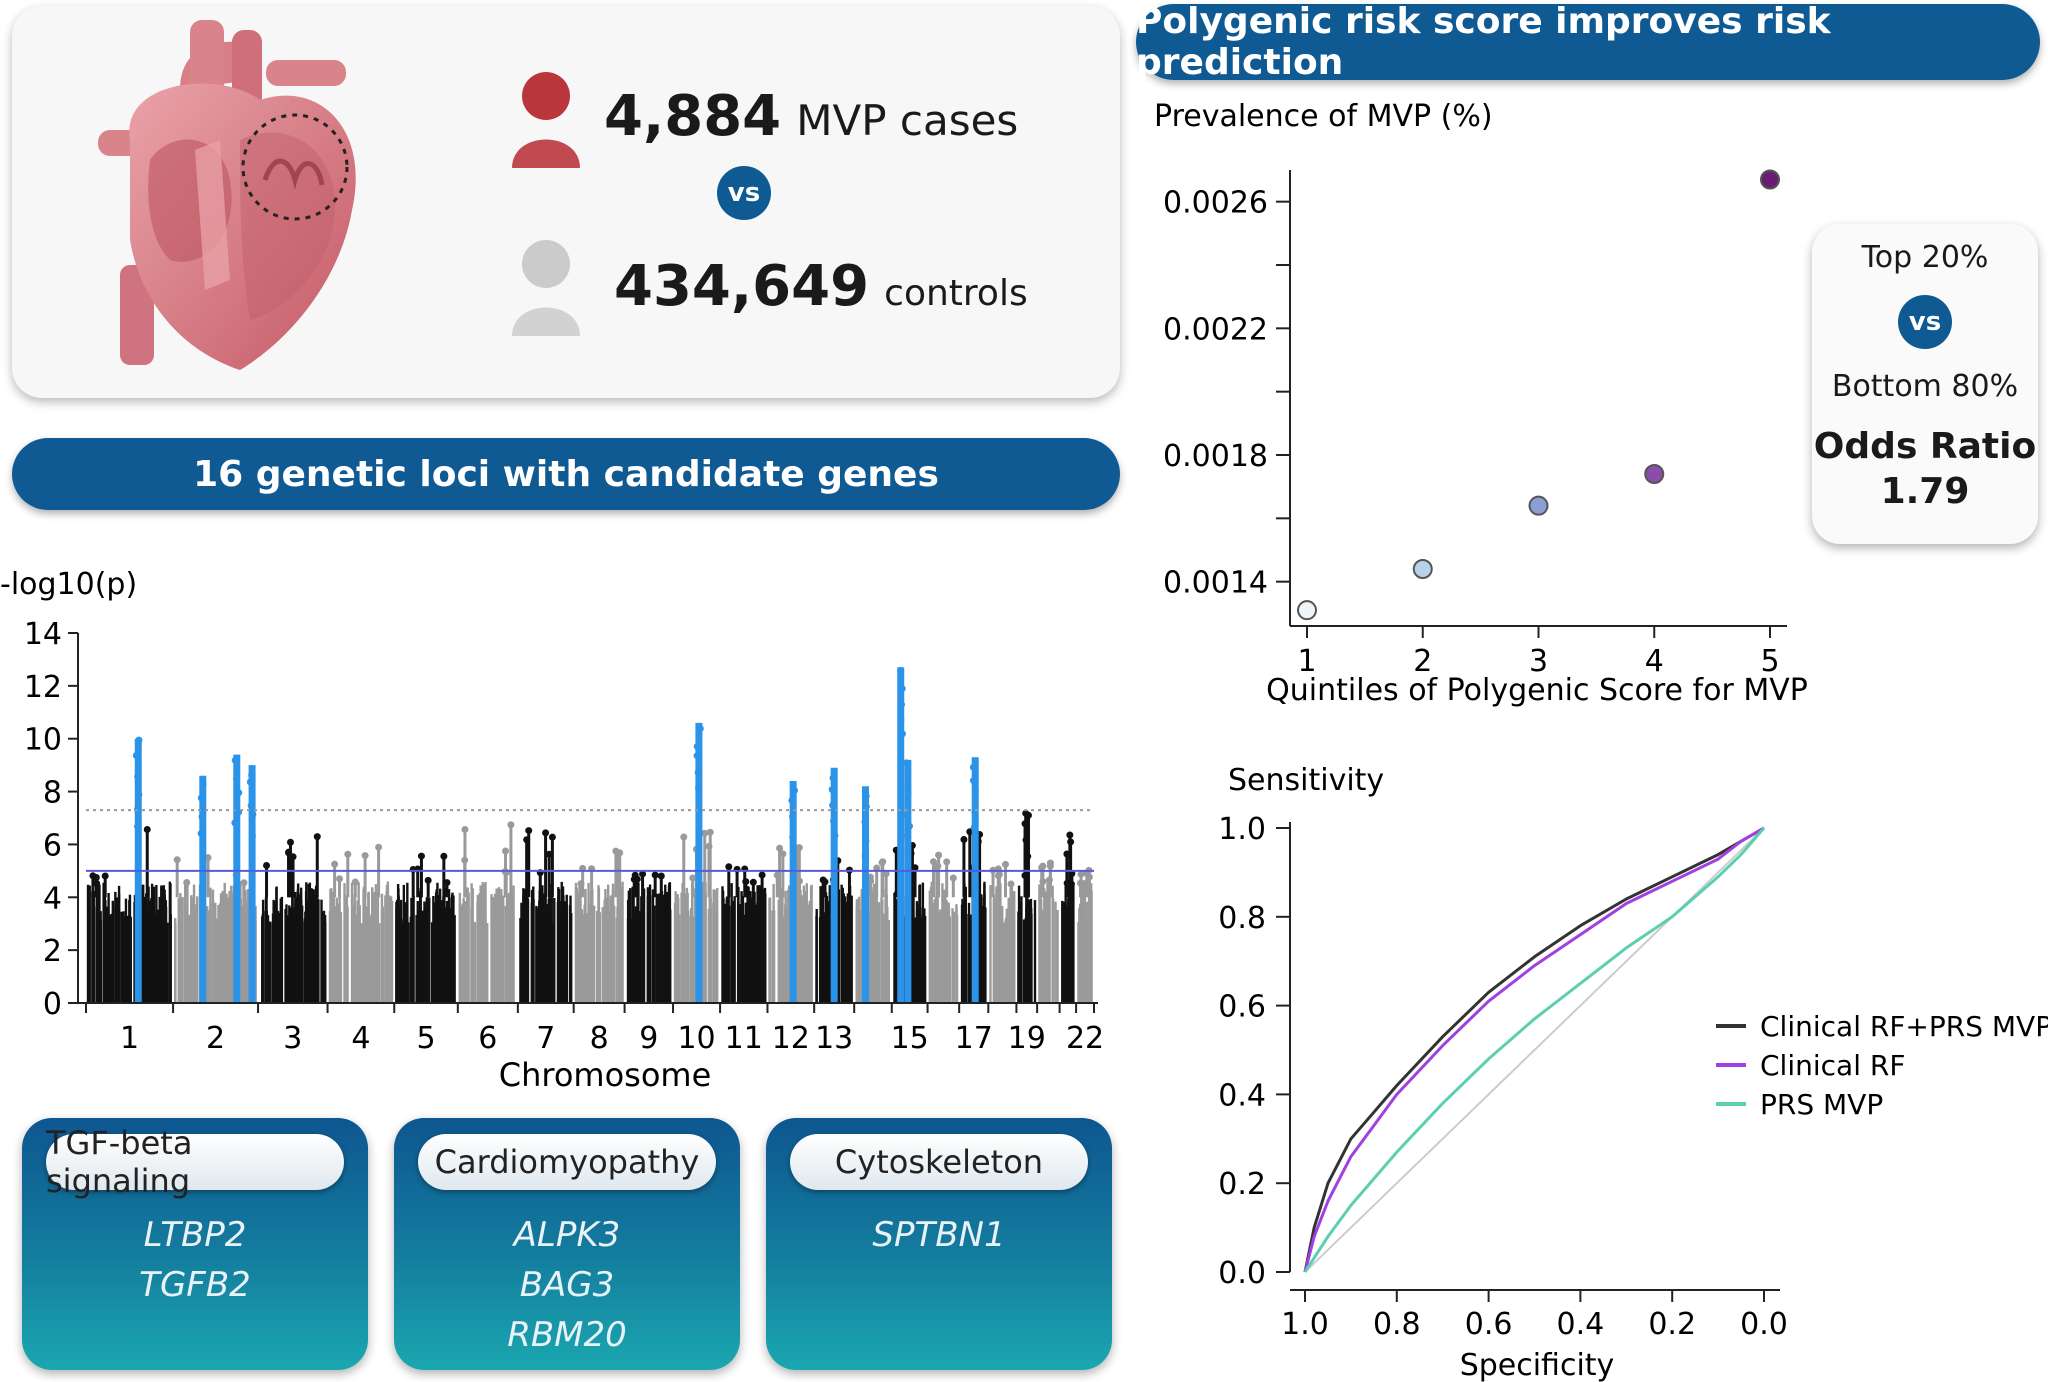 The height and width of the screenshot is (1382, 2048). I want to click on gene-card-title: TGF-beta signaling, so click(195, 1162).